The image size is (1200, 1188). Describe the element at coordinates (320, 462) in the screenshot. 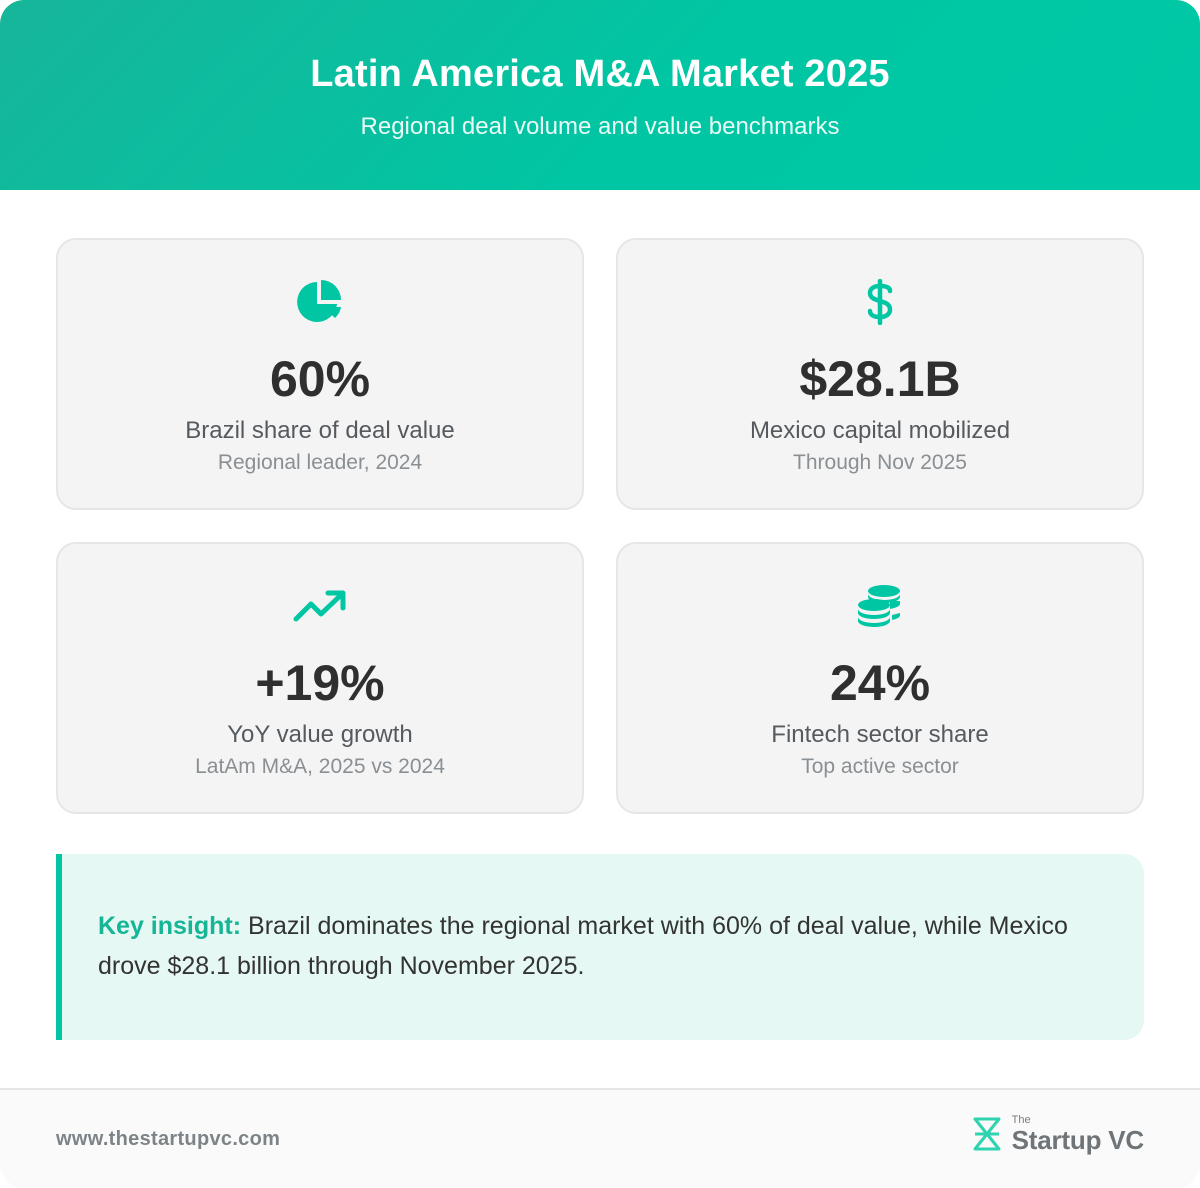

I see `stat-note: Regional leader, 2024` at that location.